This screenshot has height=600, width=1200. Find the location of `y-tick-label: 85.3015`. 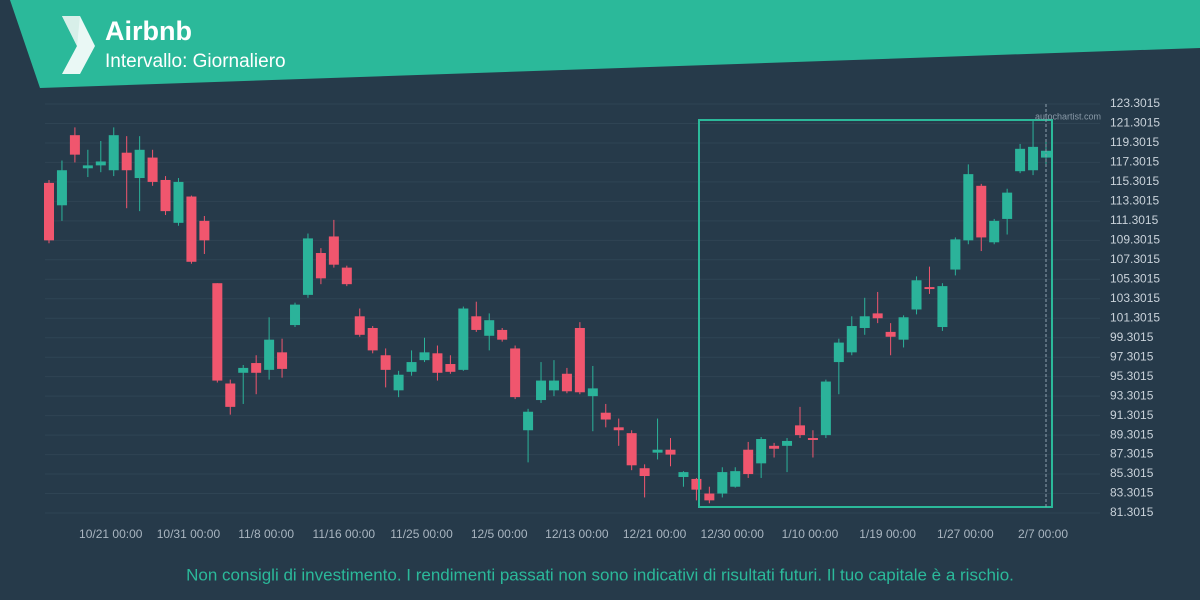

y-tick-label: 85.3015 is located at coordinates (1132, 473).